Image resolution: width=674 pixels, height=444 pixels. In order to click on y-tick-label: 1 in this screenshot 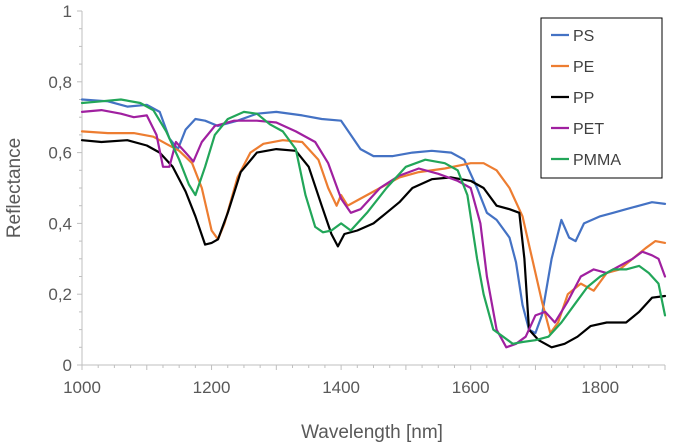, I will do `click(67, 11)`.